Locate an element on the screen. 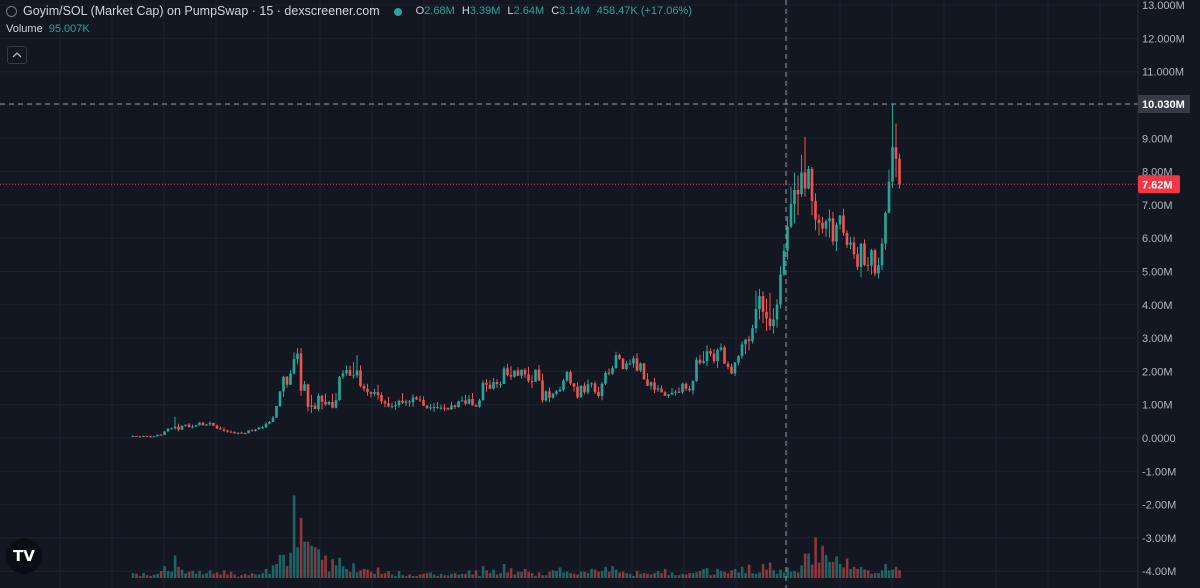  collapse-legend-button is located at coordinates (17, 55).